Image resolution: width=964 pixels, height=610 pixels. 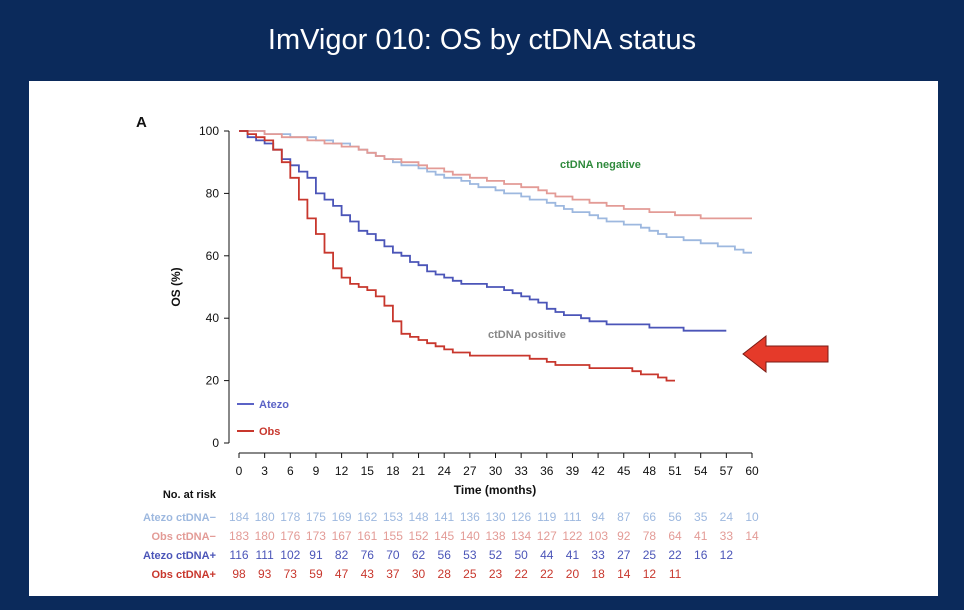 I want to click on x-tick-label: 45, so click(x=624, y=471).